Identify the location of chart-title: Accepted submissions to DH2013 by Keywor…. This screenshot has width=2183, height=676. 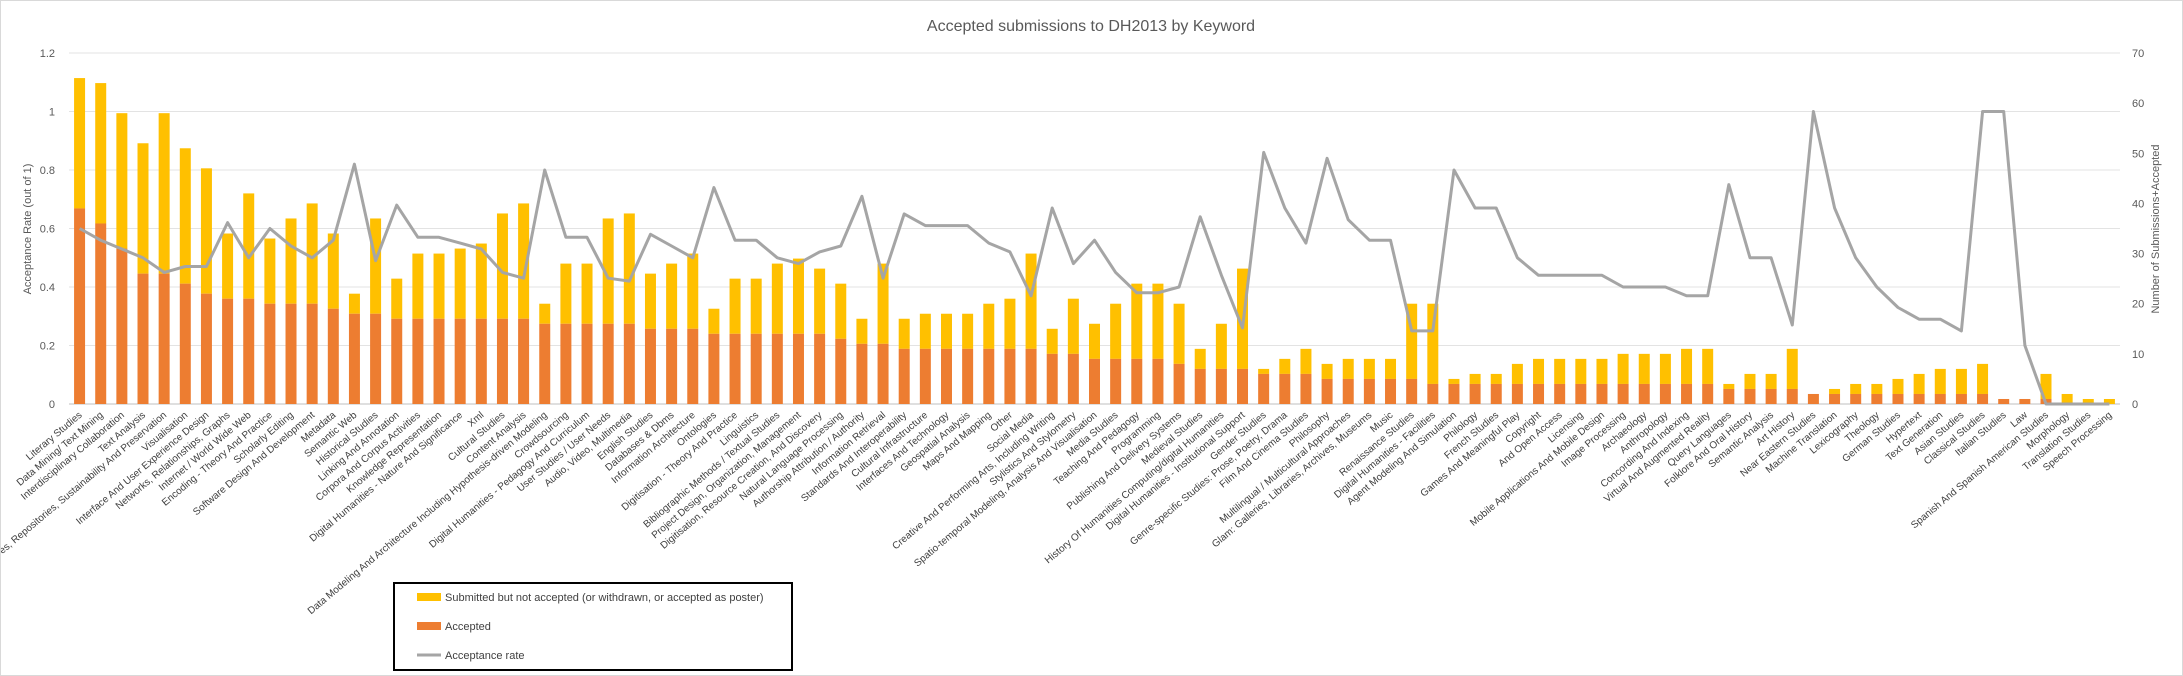
(1091, 26).